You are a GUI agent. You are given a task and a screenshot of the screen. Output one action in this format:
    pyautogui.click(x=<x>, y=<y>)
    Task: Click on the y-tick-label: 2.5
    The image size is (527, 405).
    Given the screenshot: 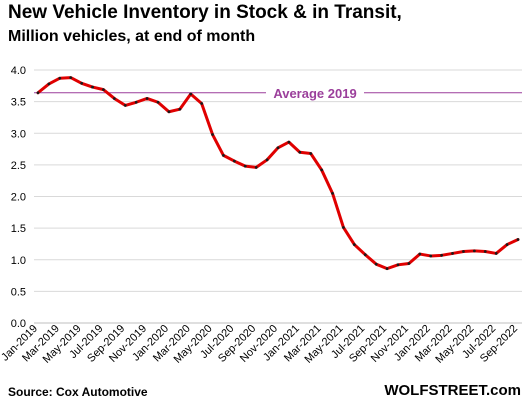 What is the action you would take?
    pyautogui.click(x=18, y=166)
    